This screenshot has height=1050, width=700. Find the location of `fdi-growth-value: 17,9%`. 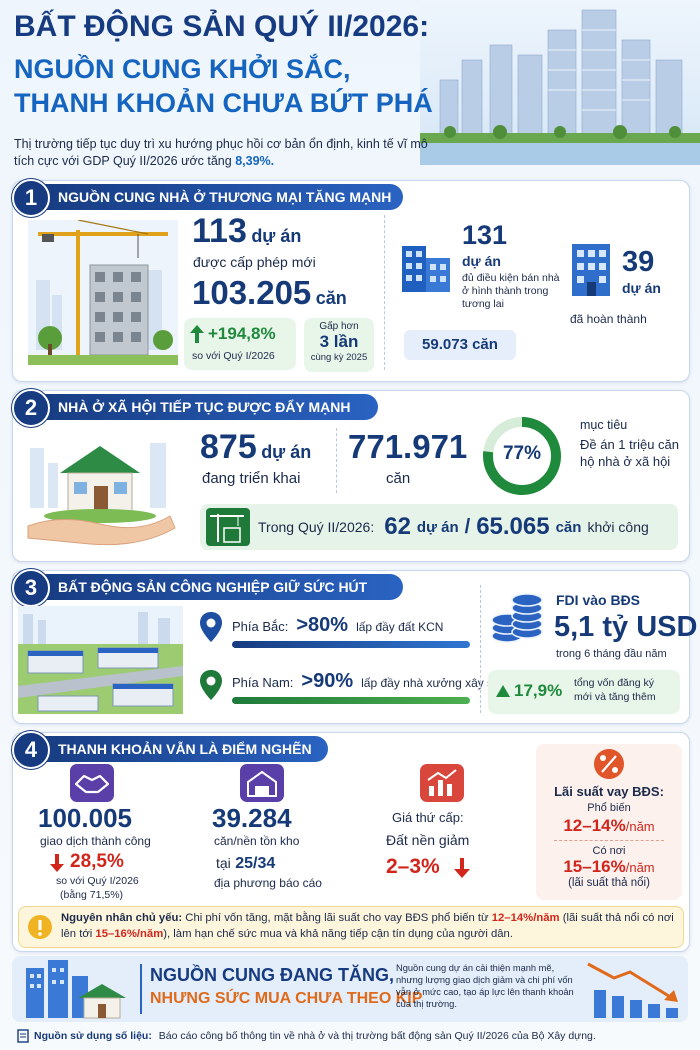

fdi-growth-value: 17,9% is located at coordinates (538, 690).